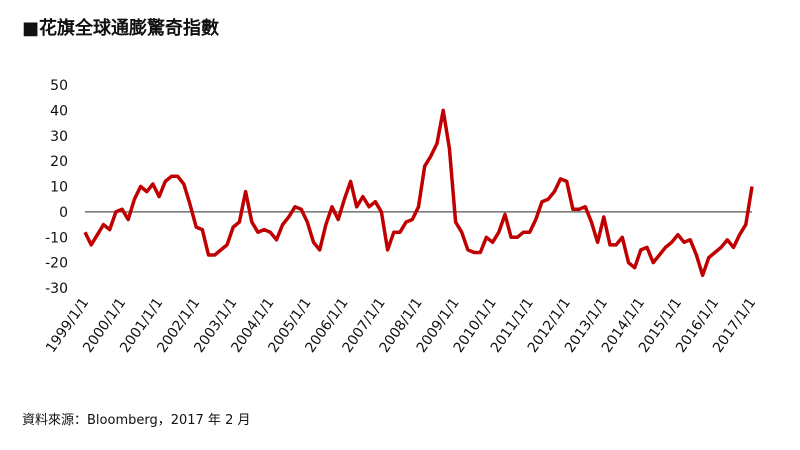  I want to click on y-tick-label: -20, so click(56, 264).